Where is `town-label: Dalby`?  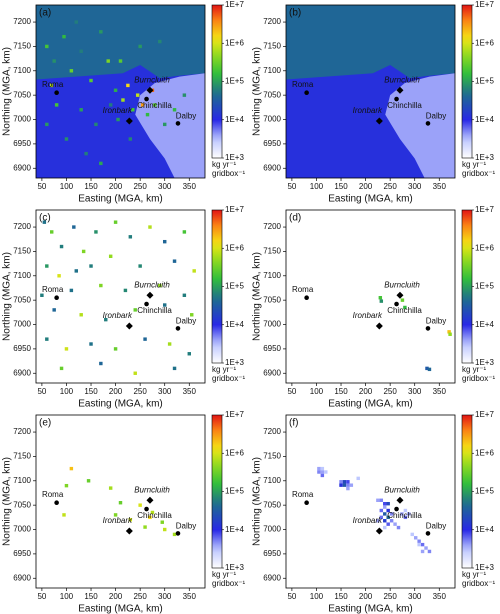 town-label: Dalby is located at coordinates (436, 526).